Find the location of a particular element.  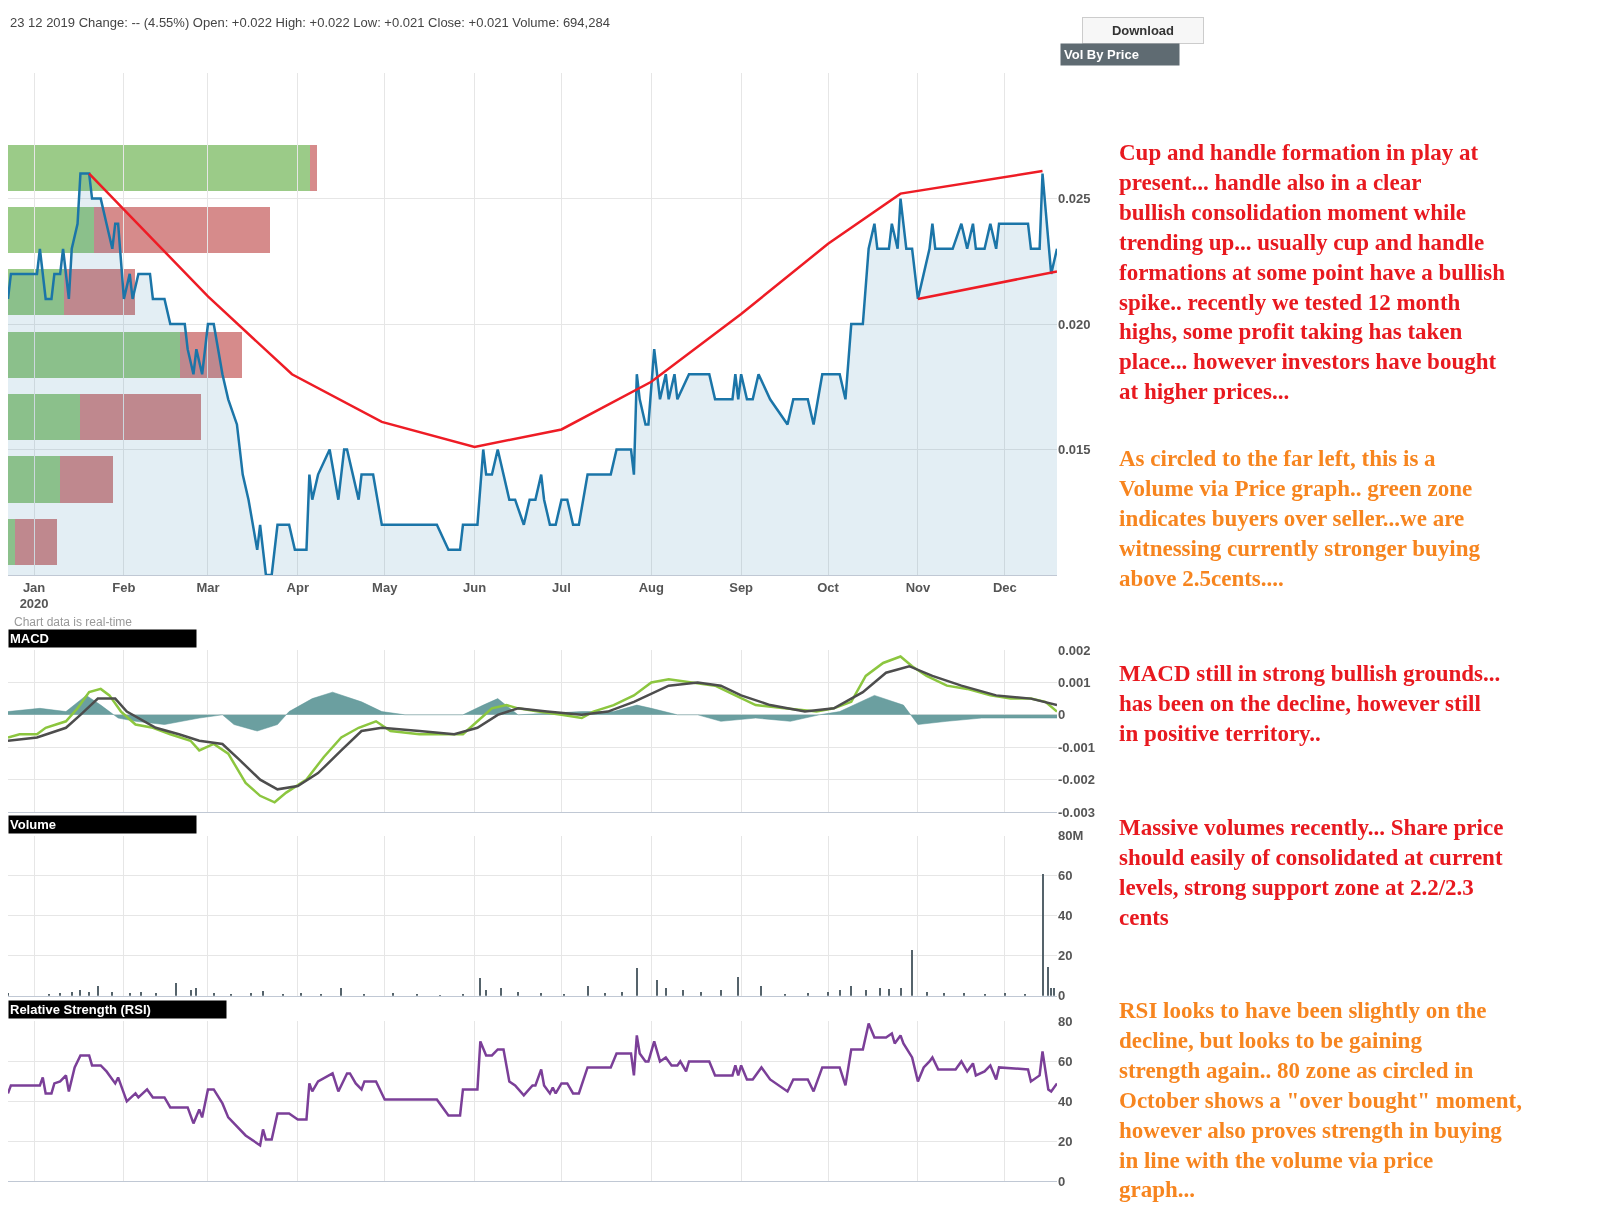

y-tick-label: 0.002 is located at coordinates (1074, 650).